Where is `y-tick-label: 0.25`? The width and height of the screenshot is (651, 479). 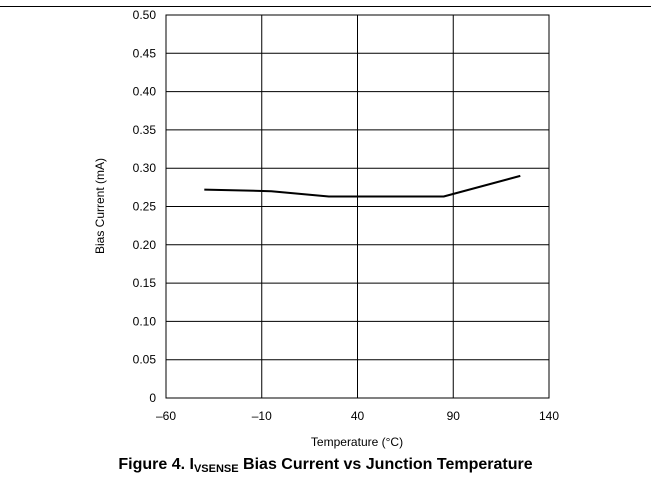
y-tick-label: 0.25 is located at coordinates (145, 207).